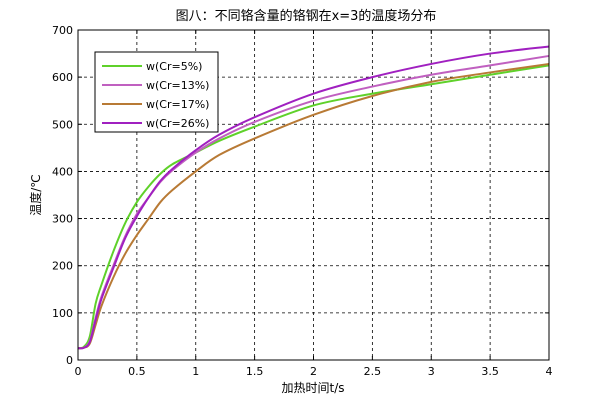 The height and width of the screenshot is (404, 606). I want to click on y-tick-label: 100, so click(62, 313).